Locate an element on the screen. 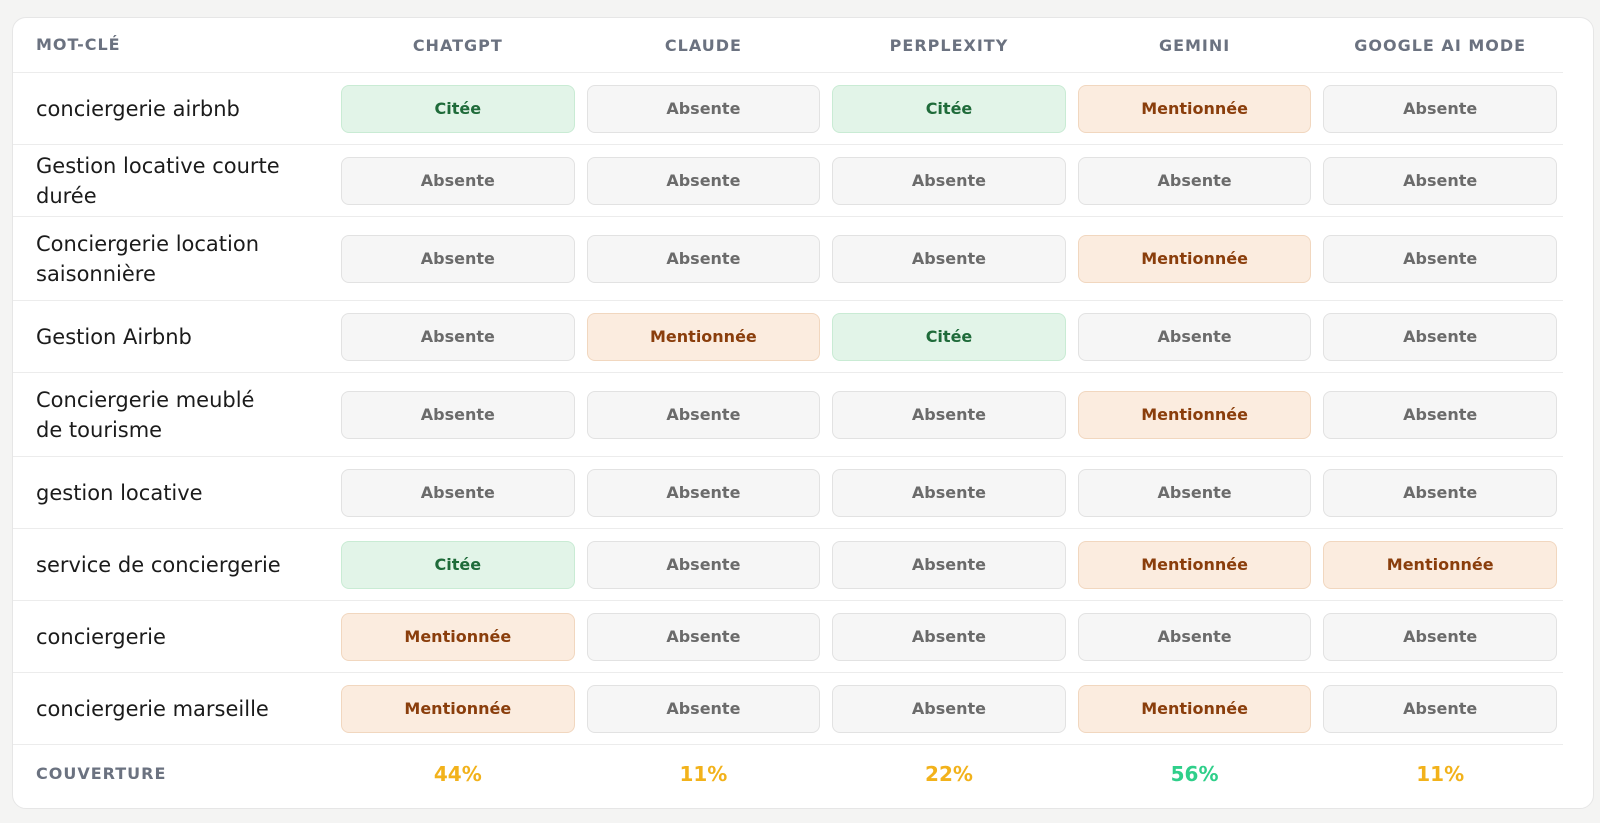  column-header-google-ai-mode: GOOGLE AI MODE is located at coordinates (1440, 45).